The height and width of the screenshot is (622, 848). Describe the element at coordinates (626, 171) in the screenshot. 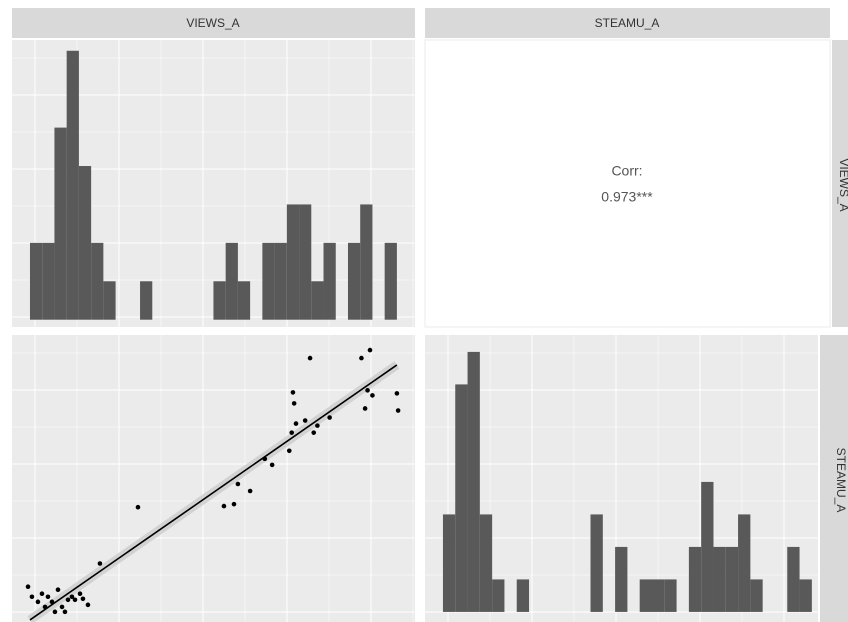

I see `corr-label: Corr:` at that location.